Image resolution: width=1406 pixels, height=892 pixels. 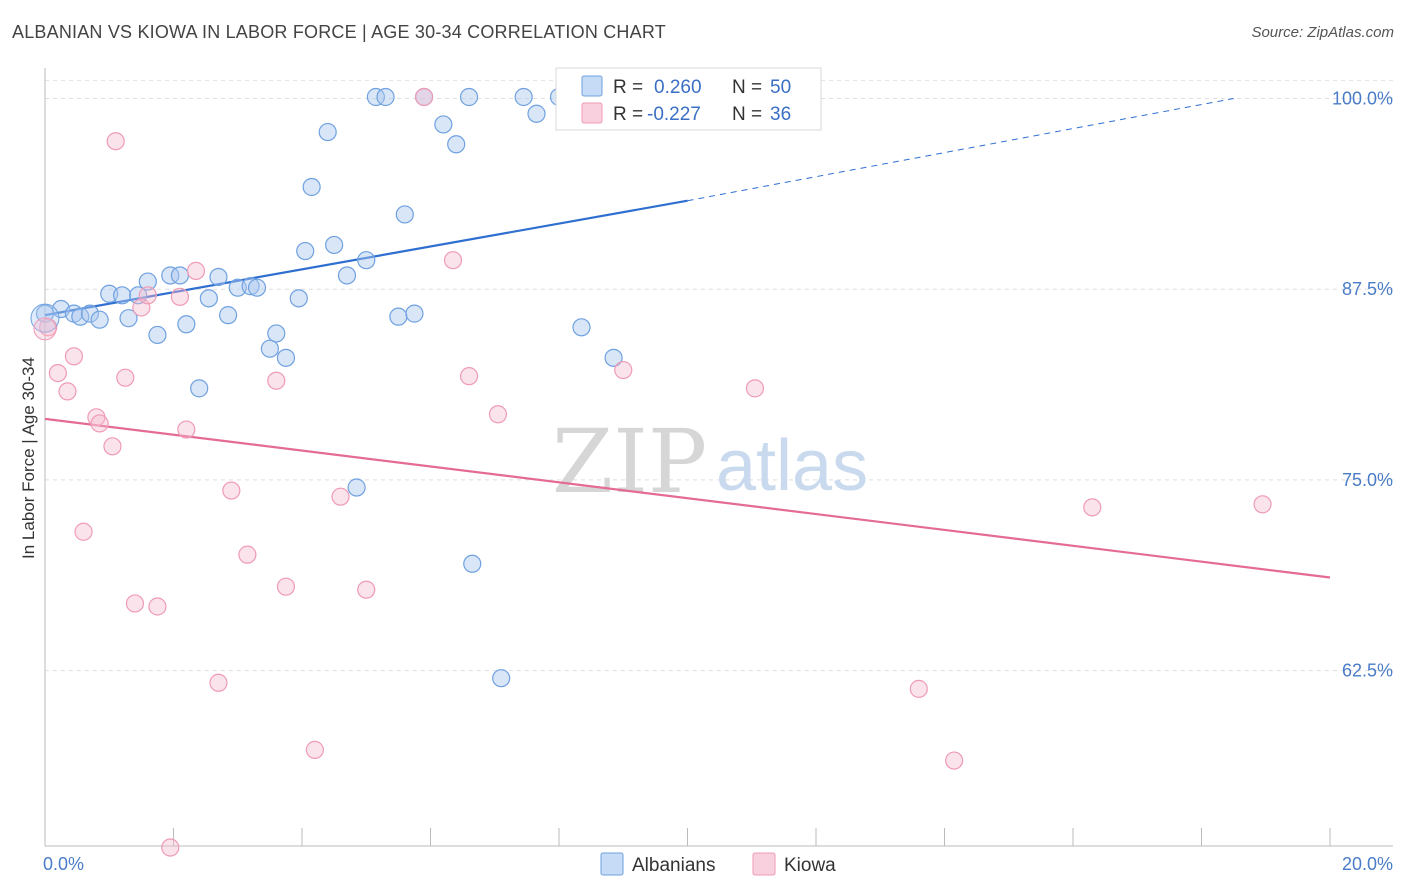 I want to click on y-tick-label: 87.5%, so click(x=1367, y=289).